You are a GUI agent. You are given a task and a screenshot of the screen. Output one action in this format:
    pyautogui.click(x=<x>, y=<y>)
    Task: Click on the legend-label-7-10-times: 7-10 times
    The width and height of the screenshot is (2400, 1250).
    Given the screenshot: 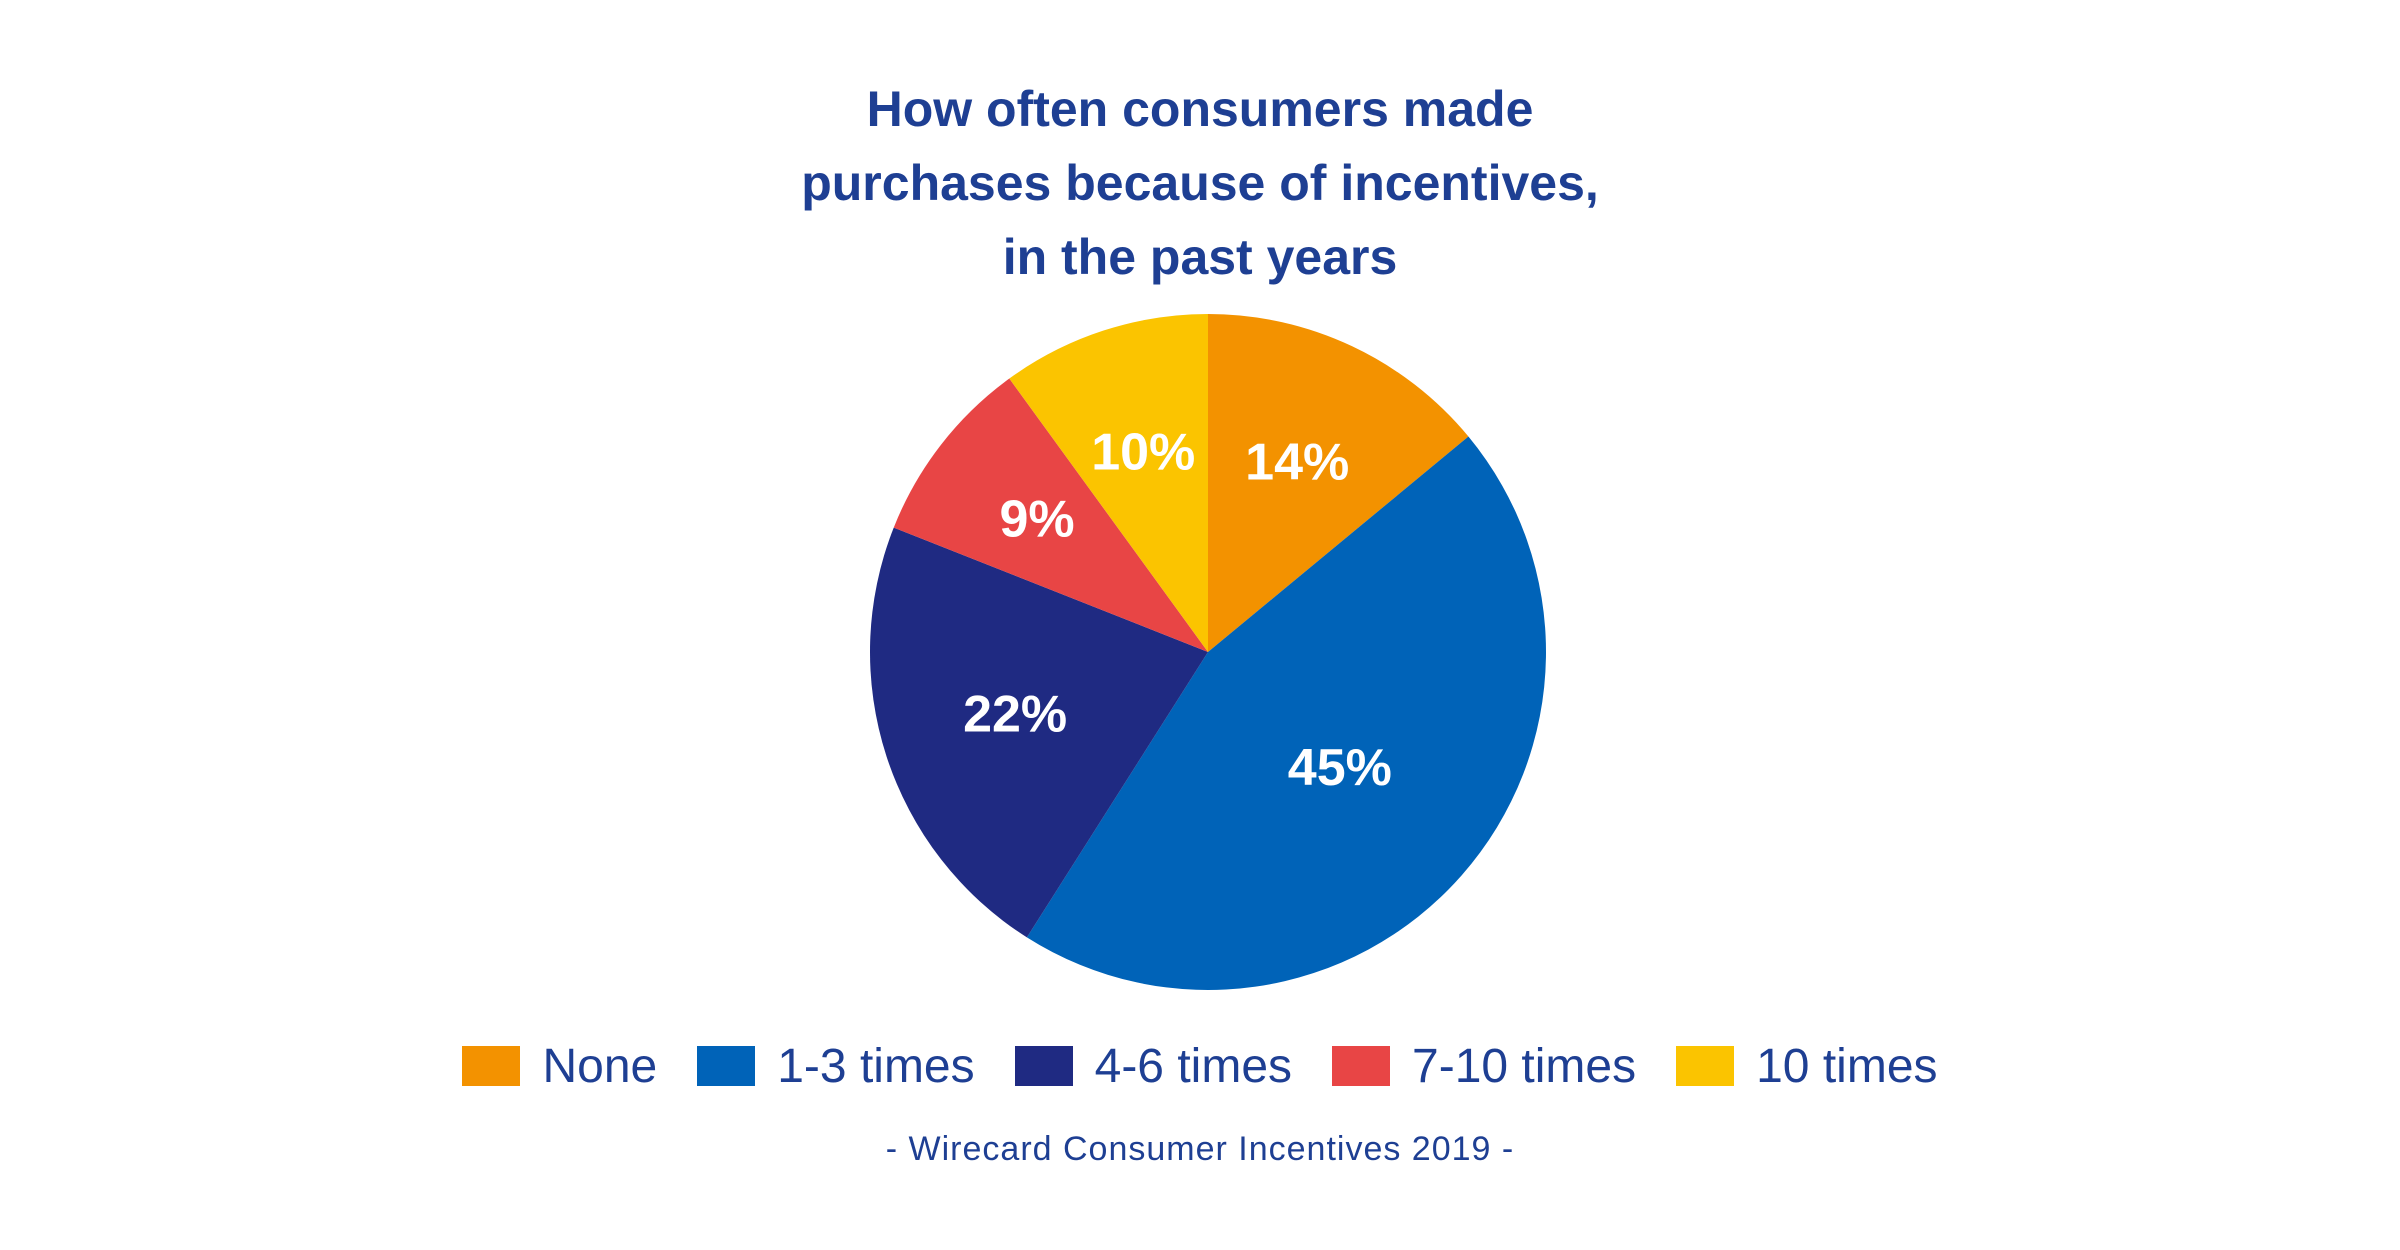 What is the action you would take?
    pyautogui.click(x=1524, y=1066)
    